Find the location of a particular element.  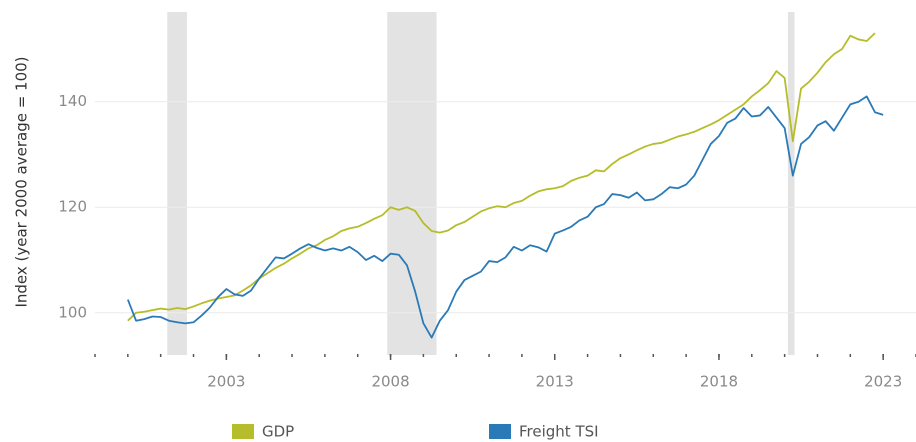

y-tick-label: 100 is located at coordinates (72, 312).